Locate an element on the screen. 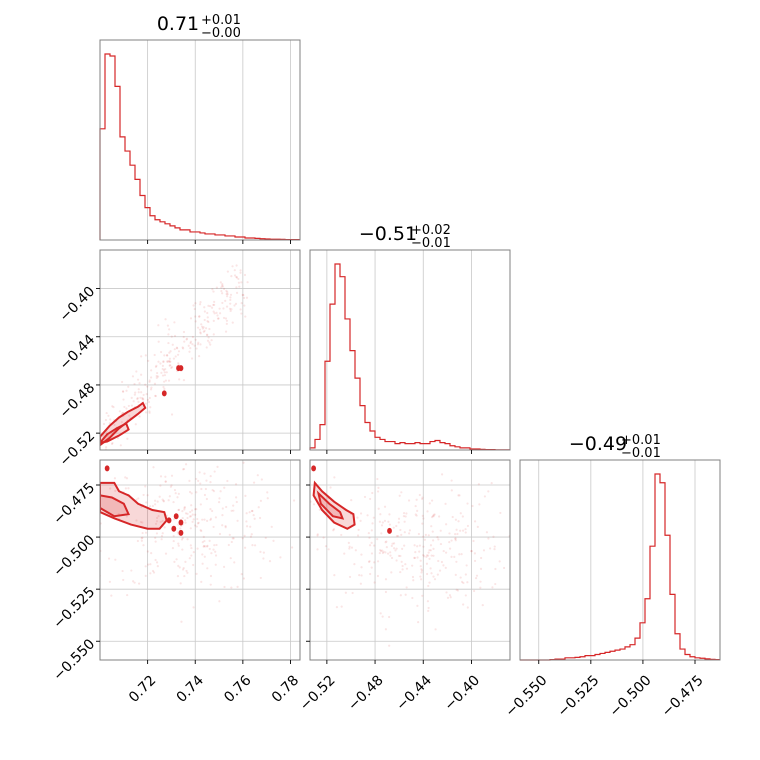 Image resolution: width=760 pixels, height=760 pixels. x-tick-label: −0.475 is located at coordinates (683, 696).